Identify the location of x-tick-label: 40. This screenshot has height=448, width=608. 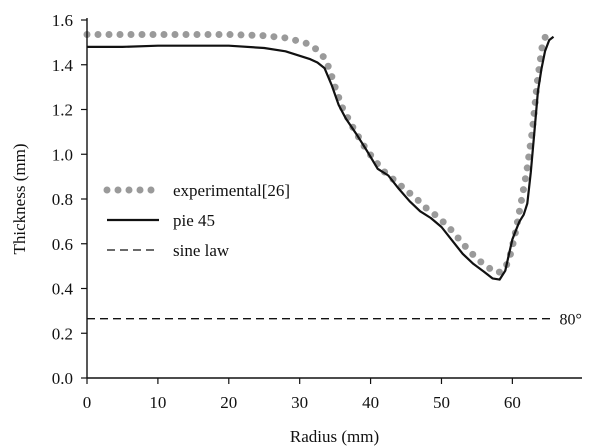
(370, 402).